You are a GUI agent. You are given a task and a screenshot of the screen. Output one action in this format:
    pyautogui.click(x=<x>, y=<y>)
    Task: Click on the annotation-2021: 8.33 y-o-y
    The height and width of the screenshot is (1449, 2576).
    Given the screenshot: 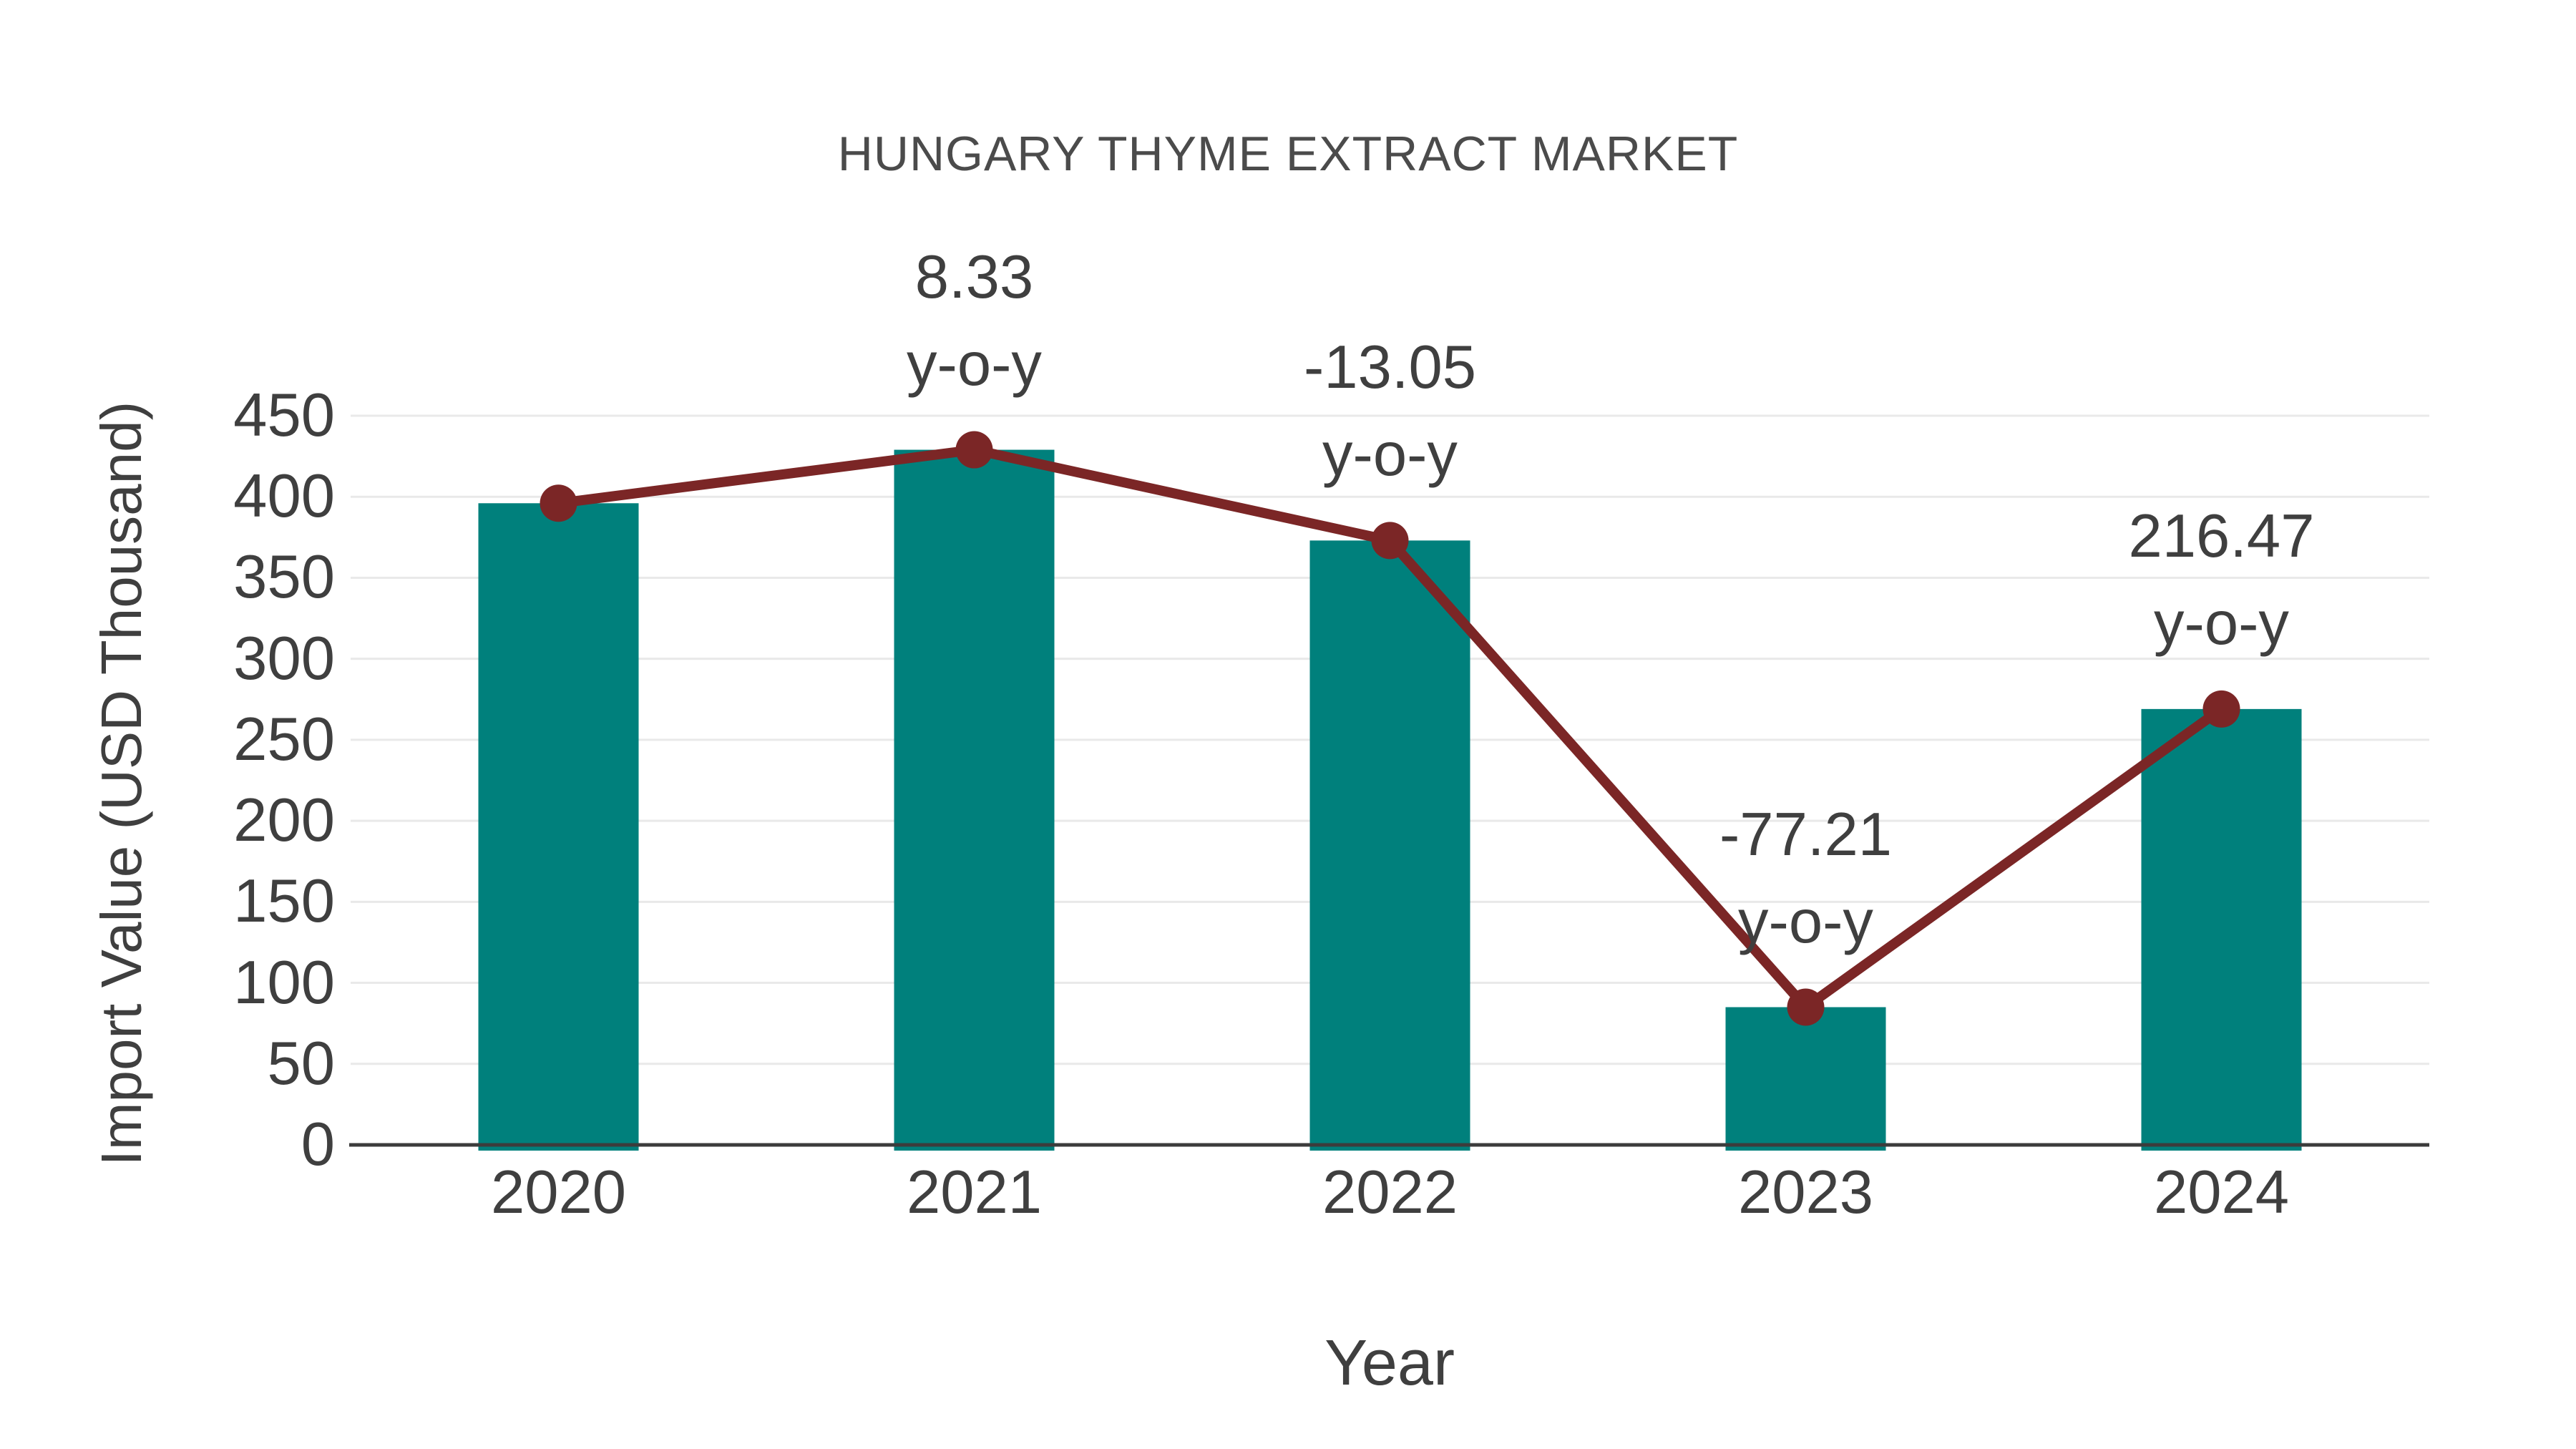 What is the action you would take?
    pyautogui.click(x=975, y=321)
    